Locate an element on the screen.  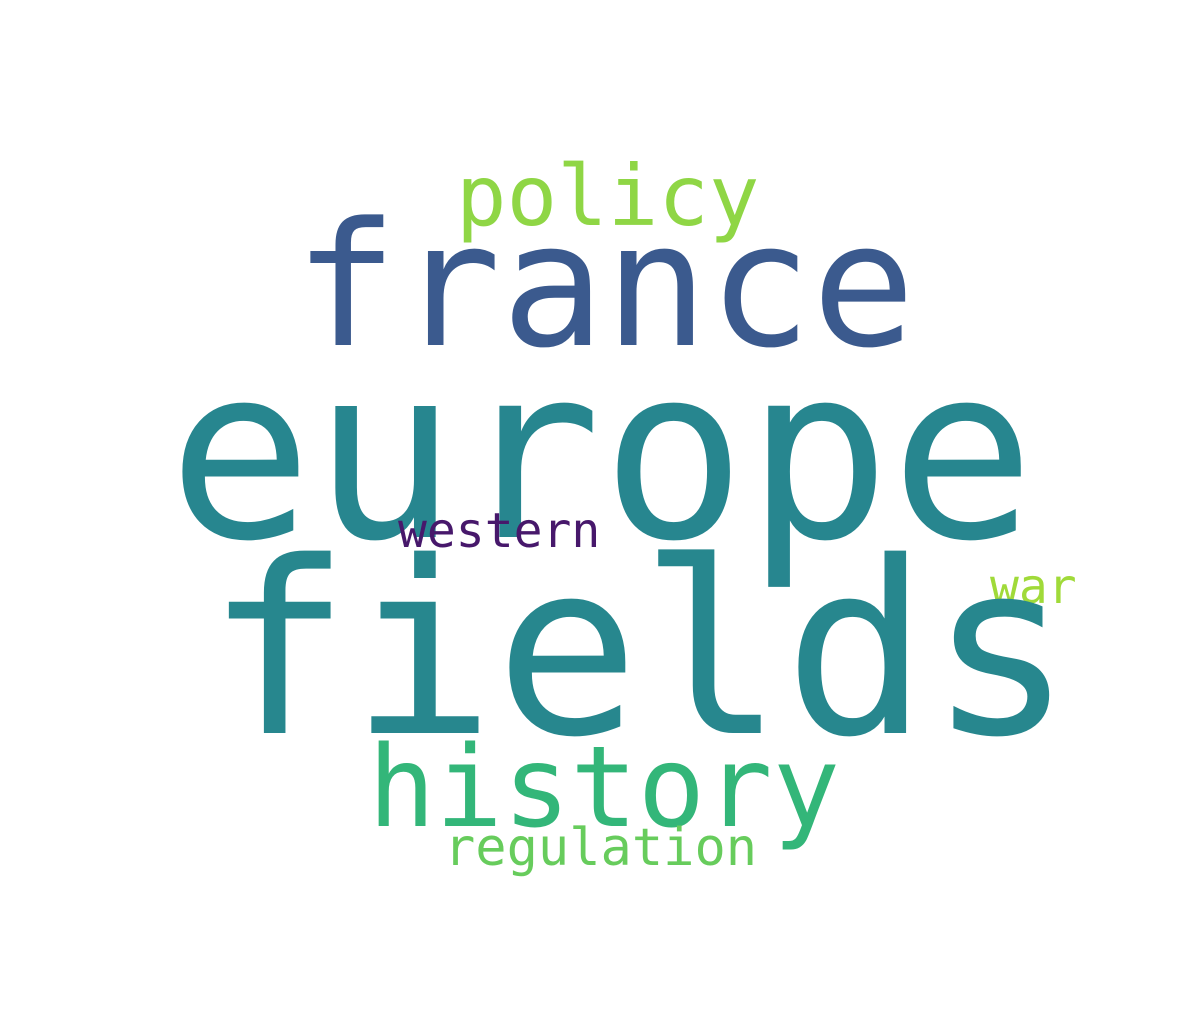
word-regulation: regulation is located at coordinates (601, 848).